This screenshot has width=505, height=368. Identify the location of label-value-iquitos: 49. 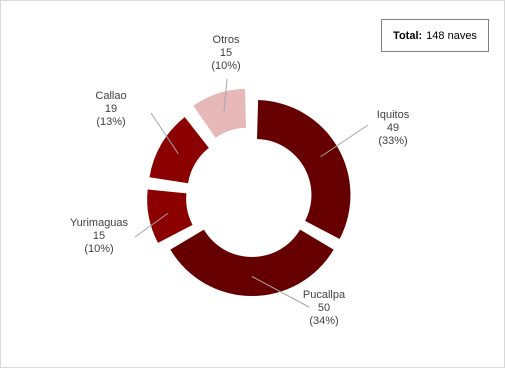
(393, 128).